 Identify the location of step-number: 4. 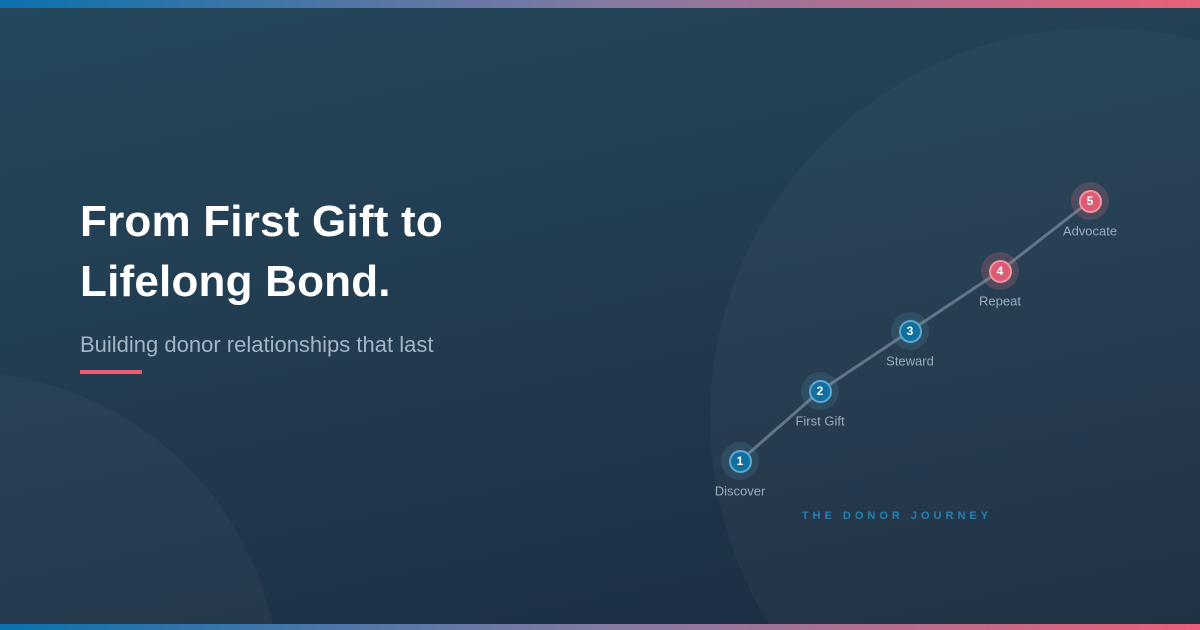
(1000, 271).